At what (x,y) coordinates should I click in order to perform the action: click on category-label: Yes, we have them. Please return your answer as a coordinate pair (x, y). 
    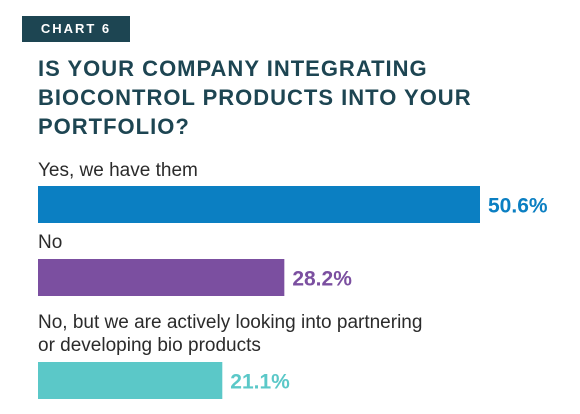
    Looking at the image, I should click on (118, 170).